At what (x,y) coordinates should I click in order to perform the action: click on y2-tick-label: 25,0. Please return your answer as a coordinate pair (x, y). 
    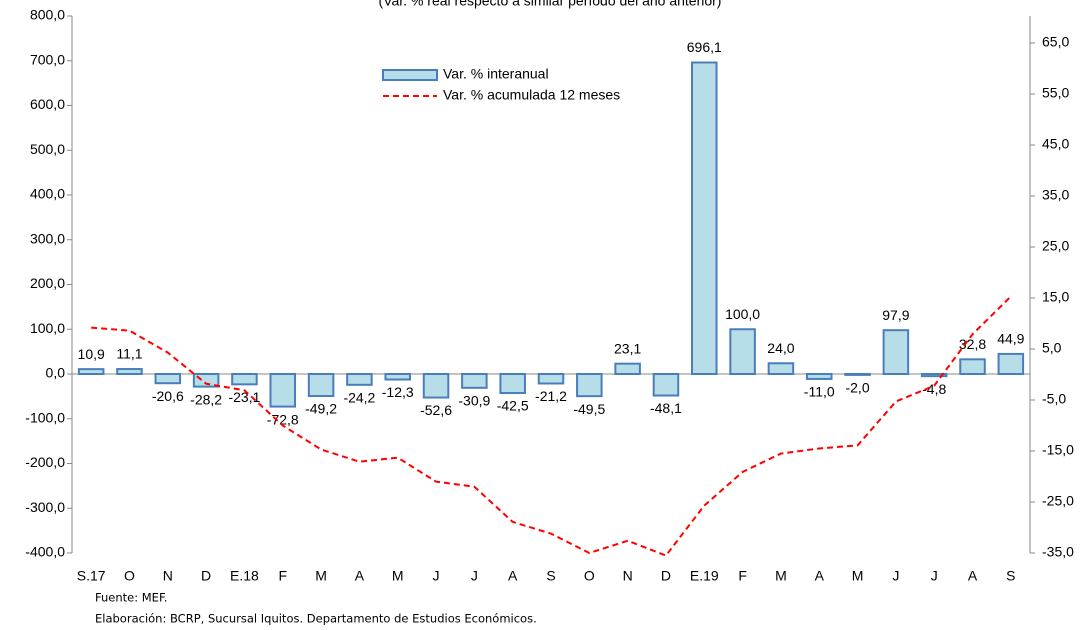
    Looking at the image, I should click on (1055, 246).